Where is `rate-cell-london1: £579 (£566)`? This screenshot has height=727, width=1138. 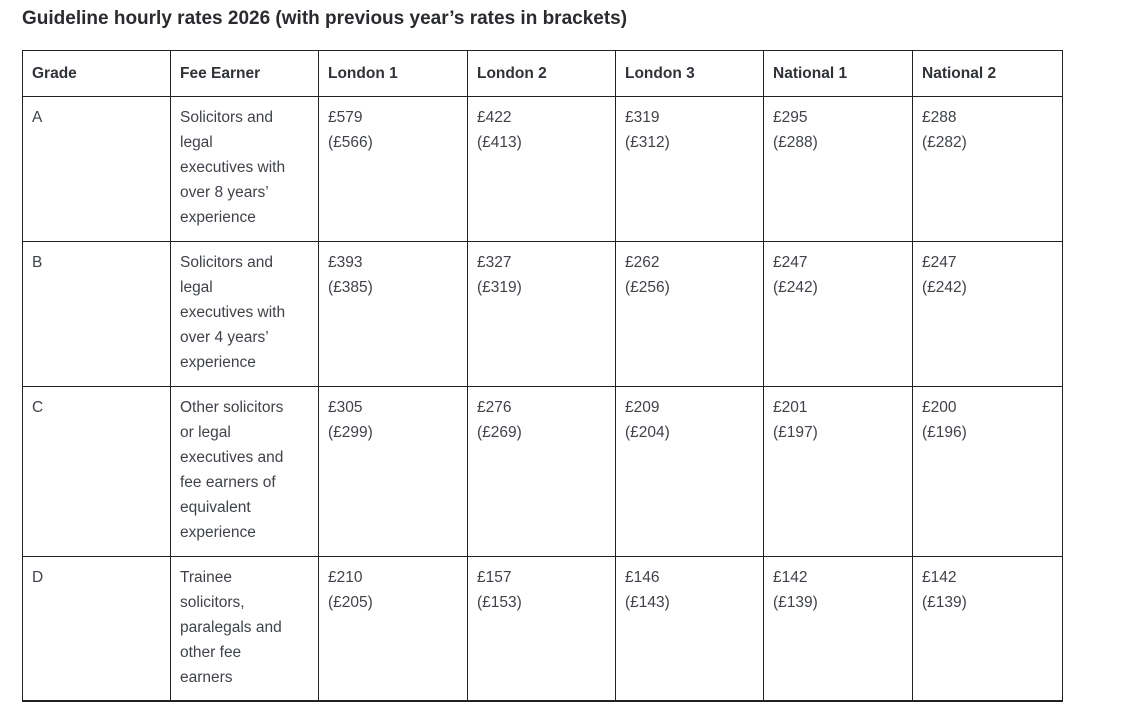 rate-cell-london1: £579 (£566) is located at coordinates (393, 169).